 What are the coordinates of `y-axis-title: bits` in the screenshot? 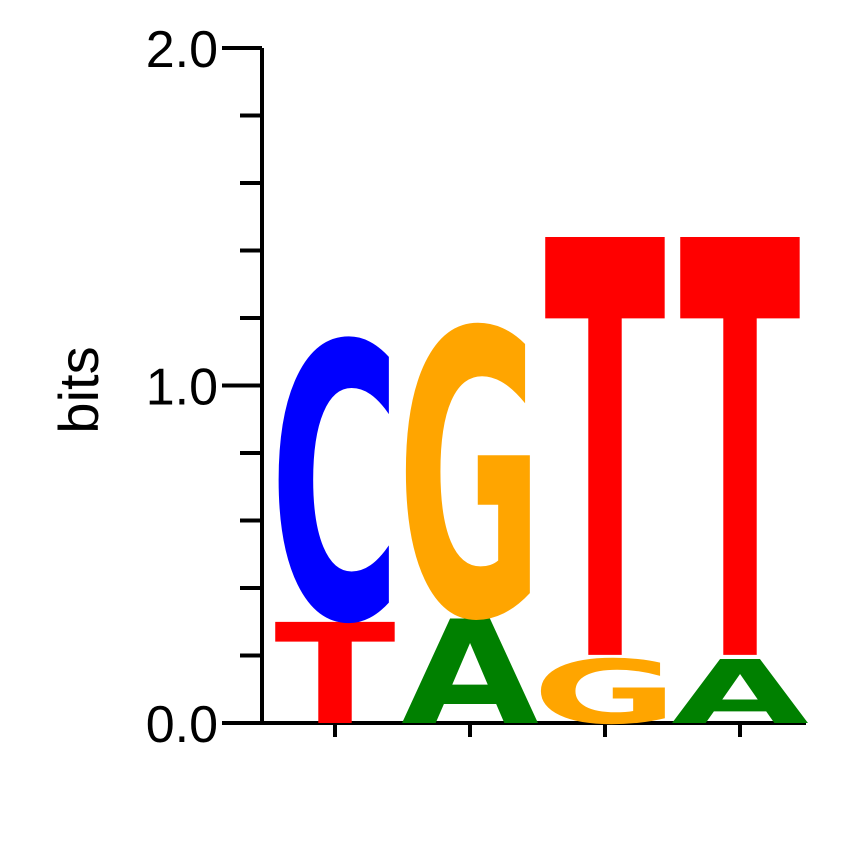 It's located at (78, 389).